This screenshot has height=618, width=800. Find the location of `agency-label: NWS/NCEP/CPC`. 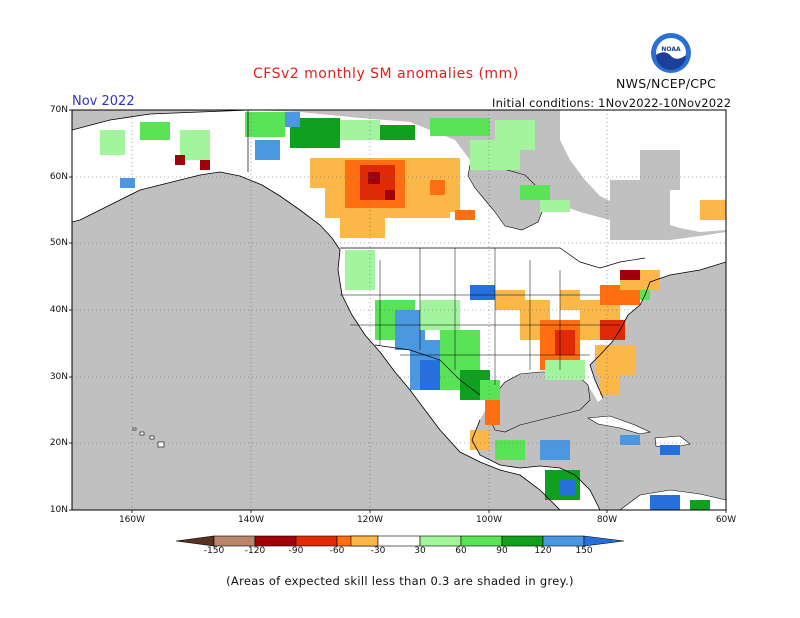

agency-label: NWS/NCEP/CPC is located at coordinates (666, 83).